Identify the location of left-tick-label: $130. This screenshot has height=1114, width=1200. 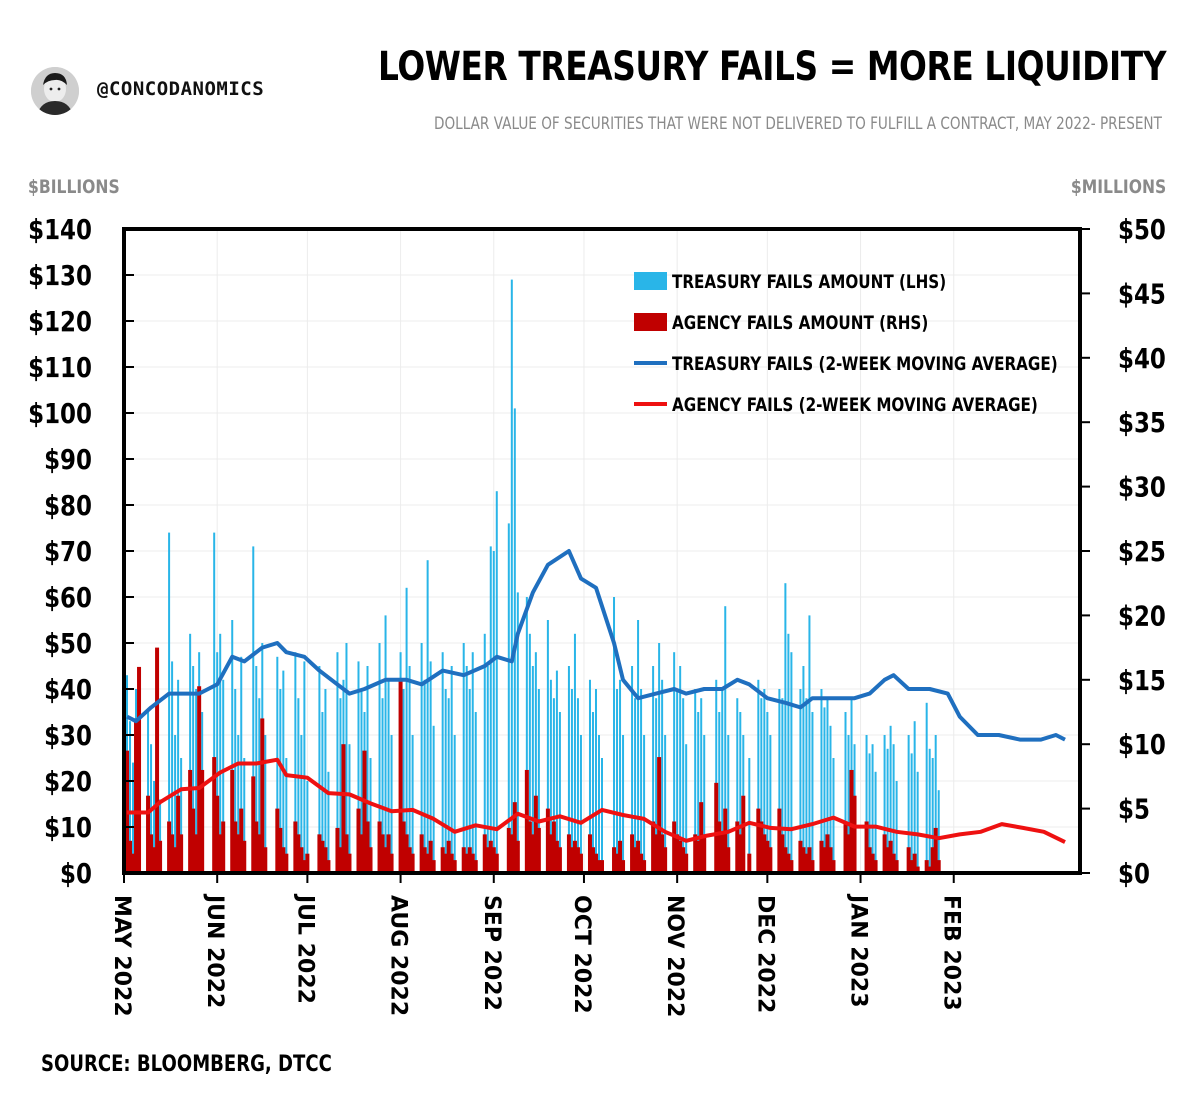
(60, 276).